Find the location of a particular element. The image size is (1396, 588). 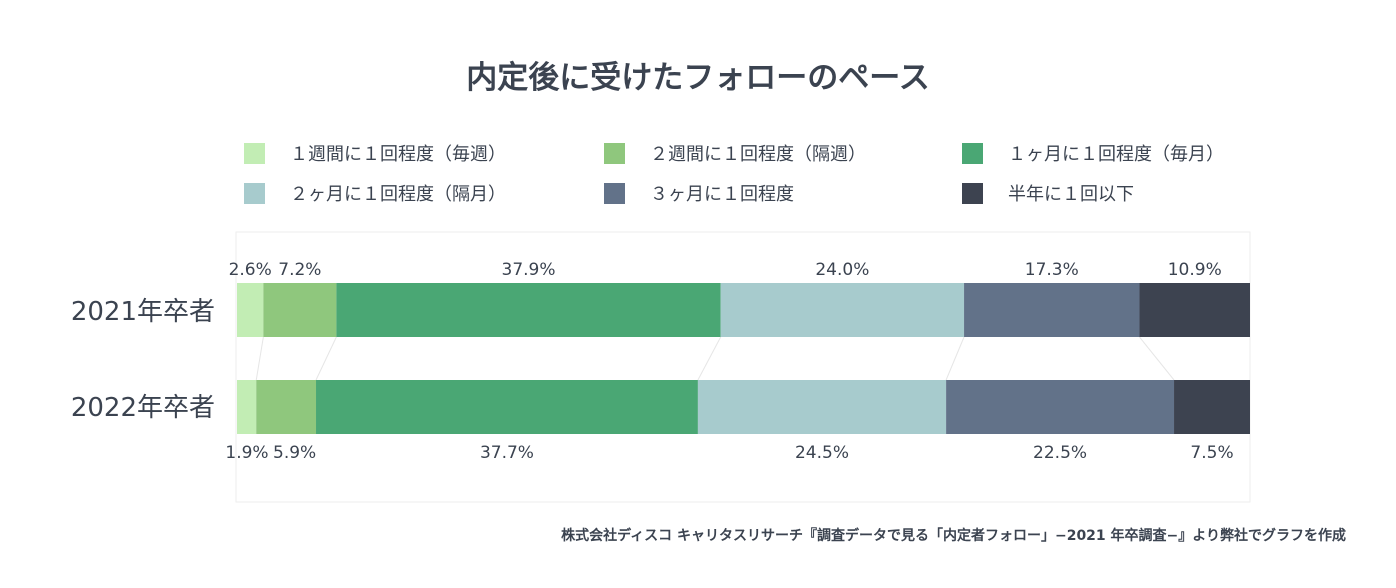

category-labels: 2021年卒者 2022年卒者 is located at coordinates (143, 360).